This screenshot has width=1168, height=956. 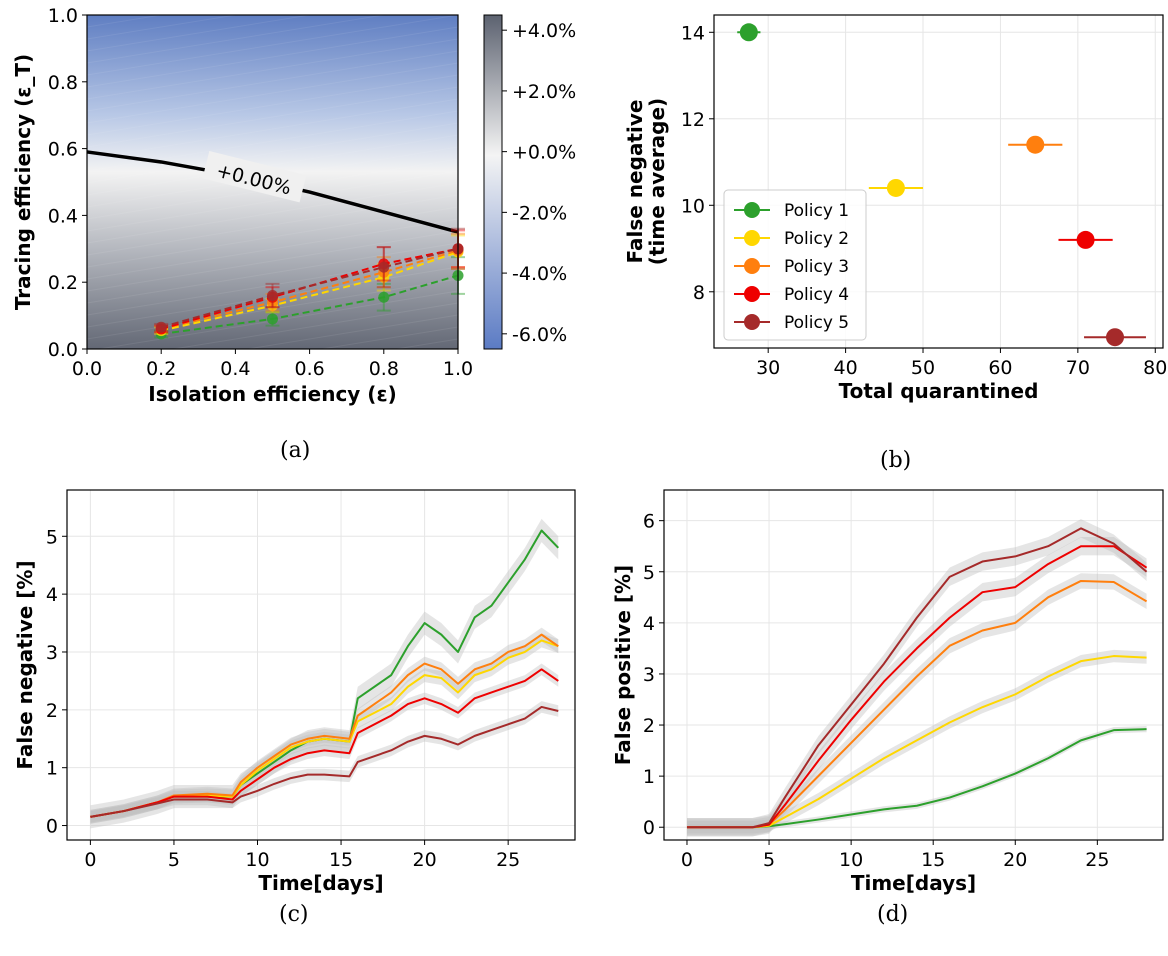 I want to click on colorbar, so click(x=493, y=182).